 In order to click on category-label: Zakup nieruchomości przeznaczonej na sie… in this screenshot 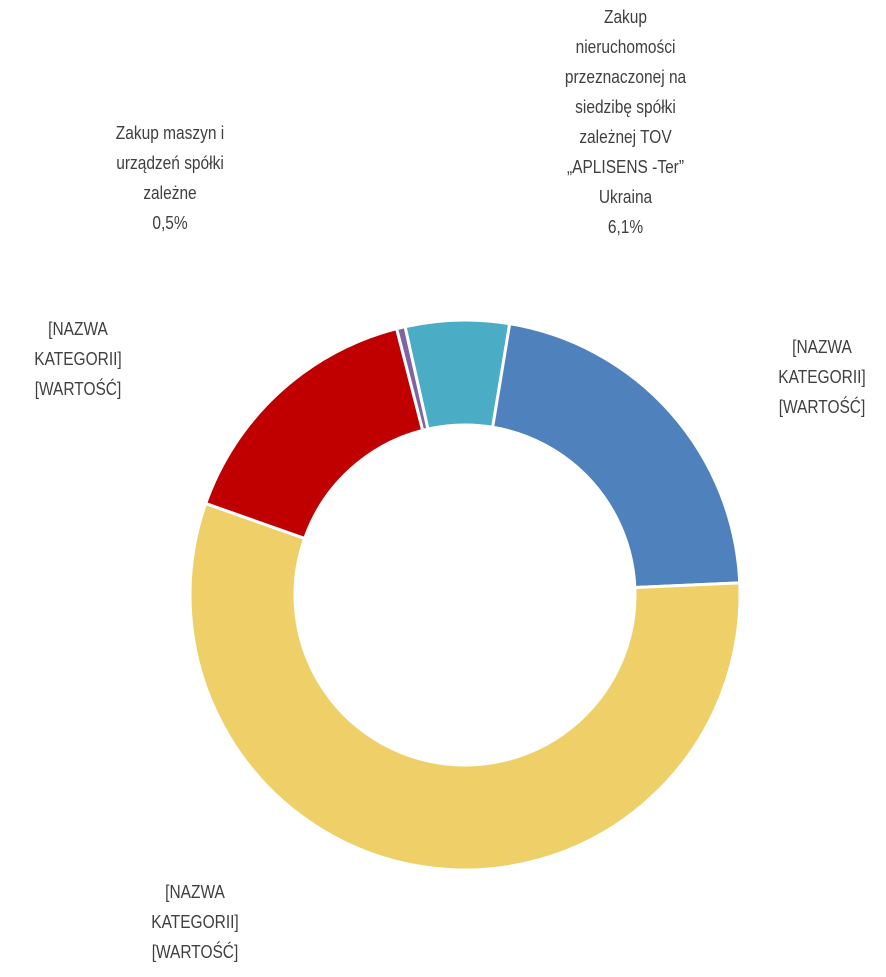, I will do `click(625, 107)`.